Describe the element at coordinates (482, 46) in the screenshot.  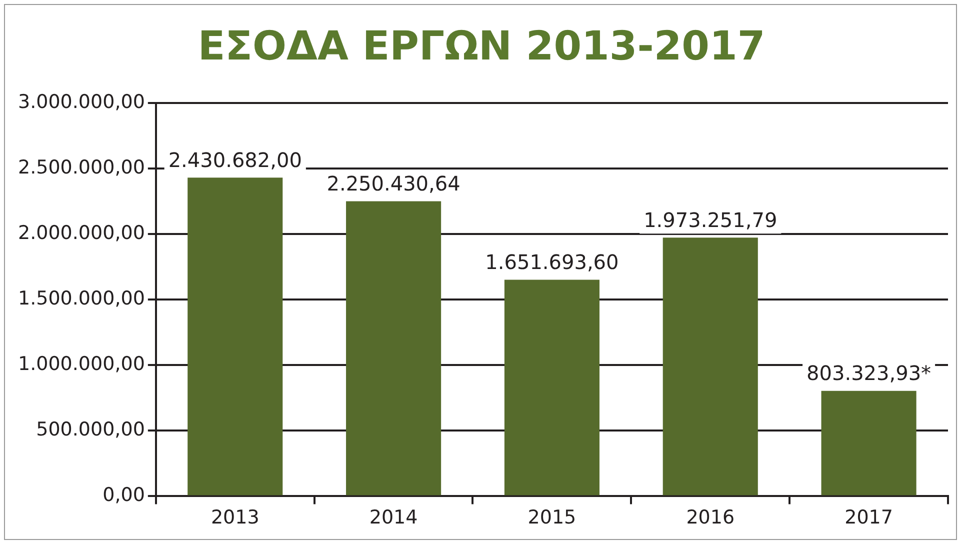
I see `chart-title: ΕΣΟΔΑ ΕΡΓΩΝ 2013-2017` at that location.